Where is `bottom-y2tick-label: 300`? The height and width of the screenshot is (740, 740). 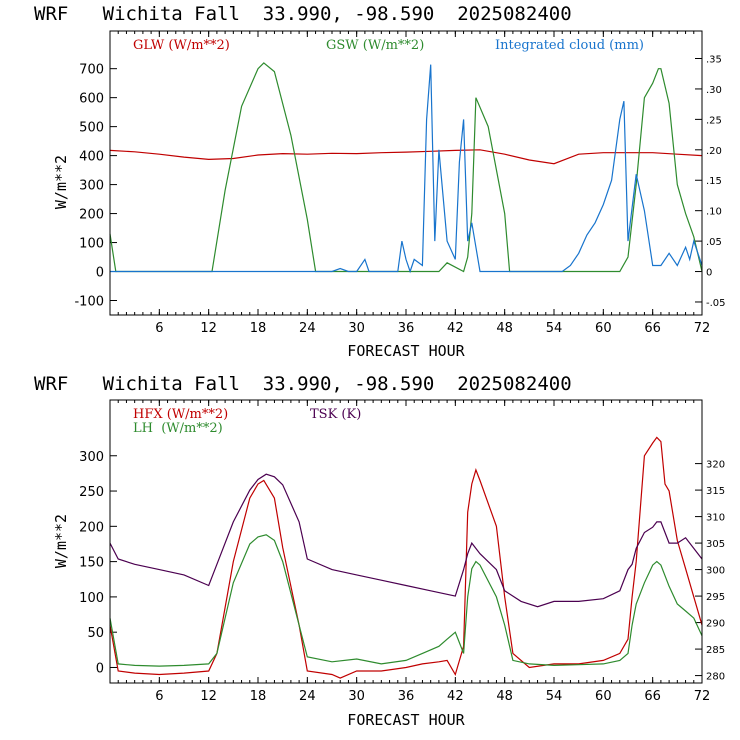
bottom-y2tick-label: 300 is located at coordinates (715, 571).